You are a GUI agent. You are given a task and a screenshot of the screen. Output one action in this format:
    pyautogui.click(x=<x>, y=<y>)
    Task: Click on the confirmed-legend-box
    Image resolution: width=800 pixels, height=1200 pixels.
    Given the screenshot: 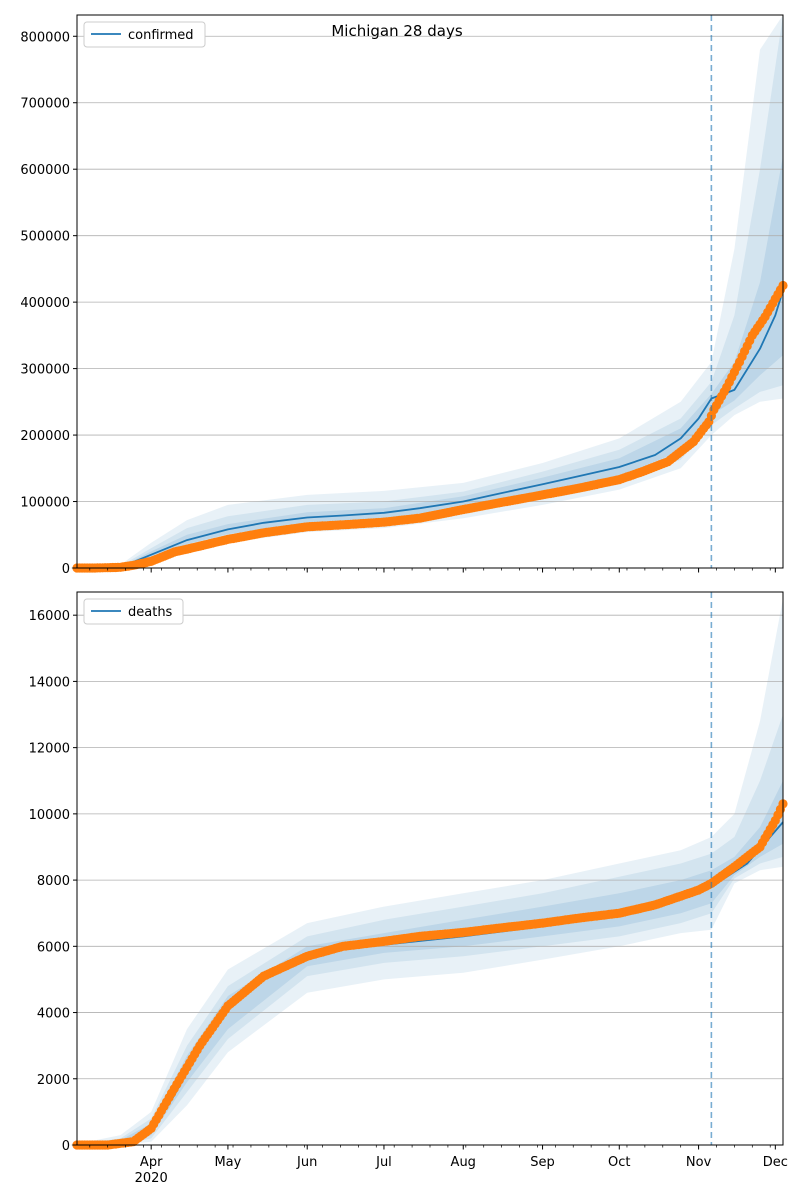 What is the action you would take?
    pyautogui.click(x=144, y=34)
    